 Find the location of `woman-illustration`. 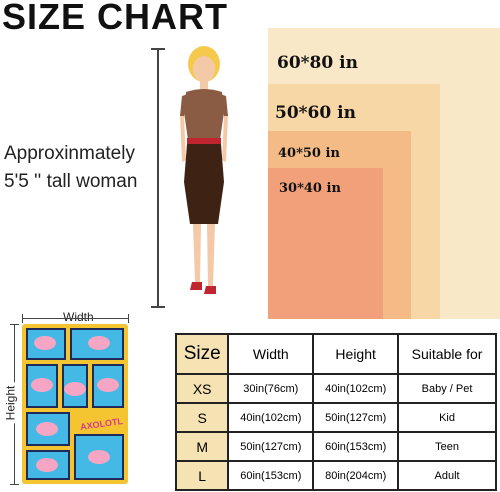

woman-illustration is located at coordinates (204, 170).